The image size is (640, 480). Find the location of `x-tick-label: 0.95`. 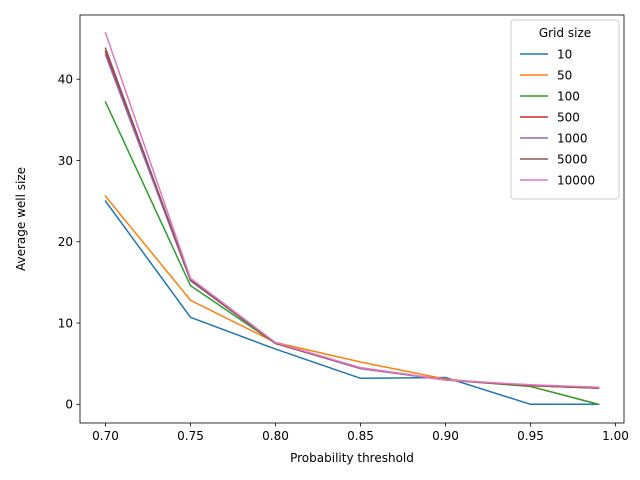

x-tick-label: 0.95 is located at coordinates (530, 436).